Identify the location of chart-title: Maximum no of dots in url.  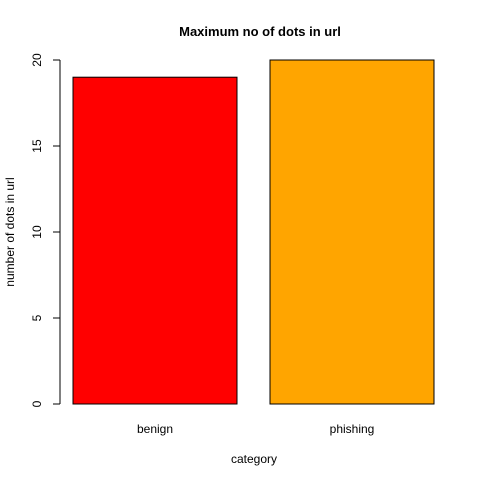
(260, 31).